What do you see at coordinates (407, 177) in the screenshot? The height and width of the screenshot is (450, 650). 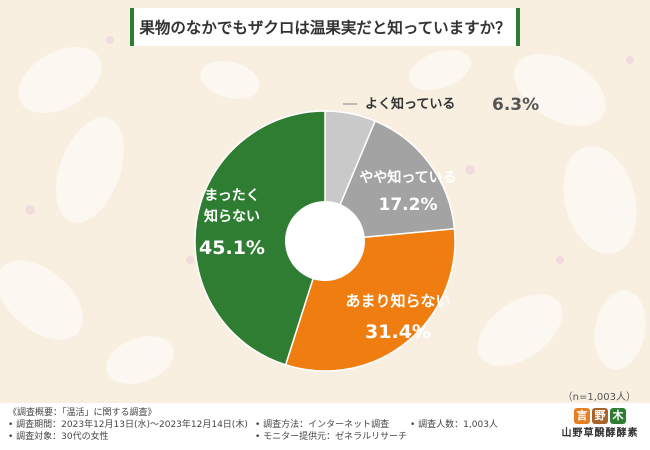 I see `slice-label-somewhat-familiar: やや知っている` at bounding box center [407, 177].